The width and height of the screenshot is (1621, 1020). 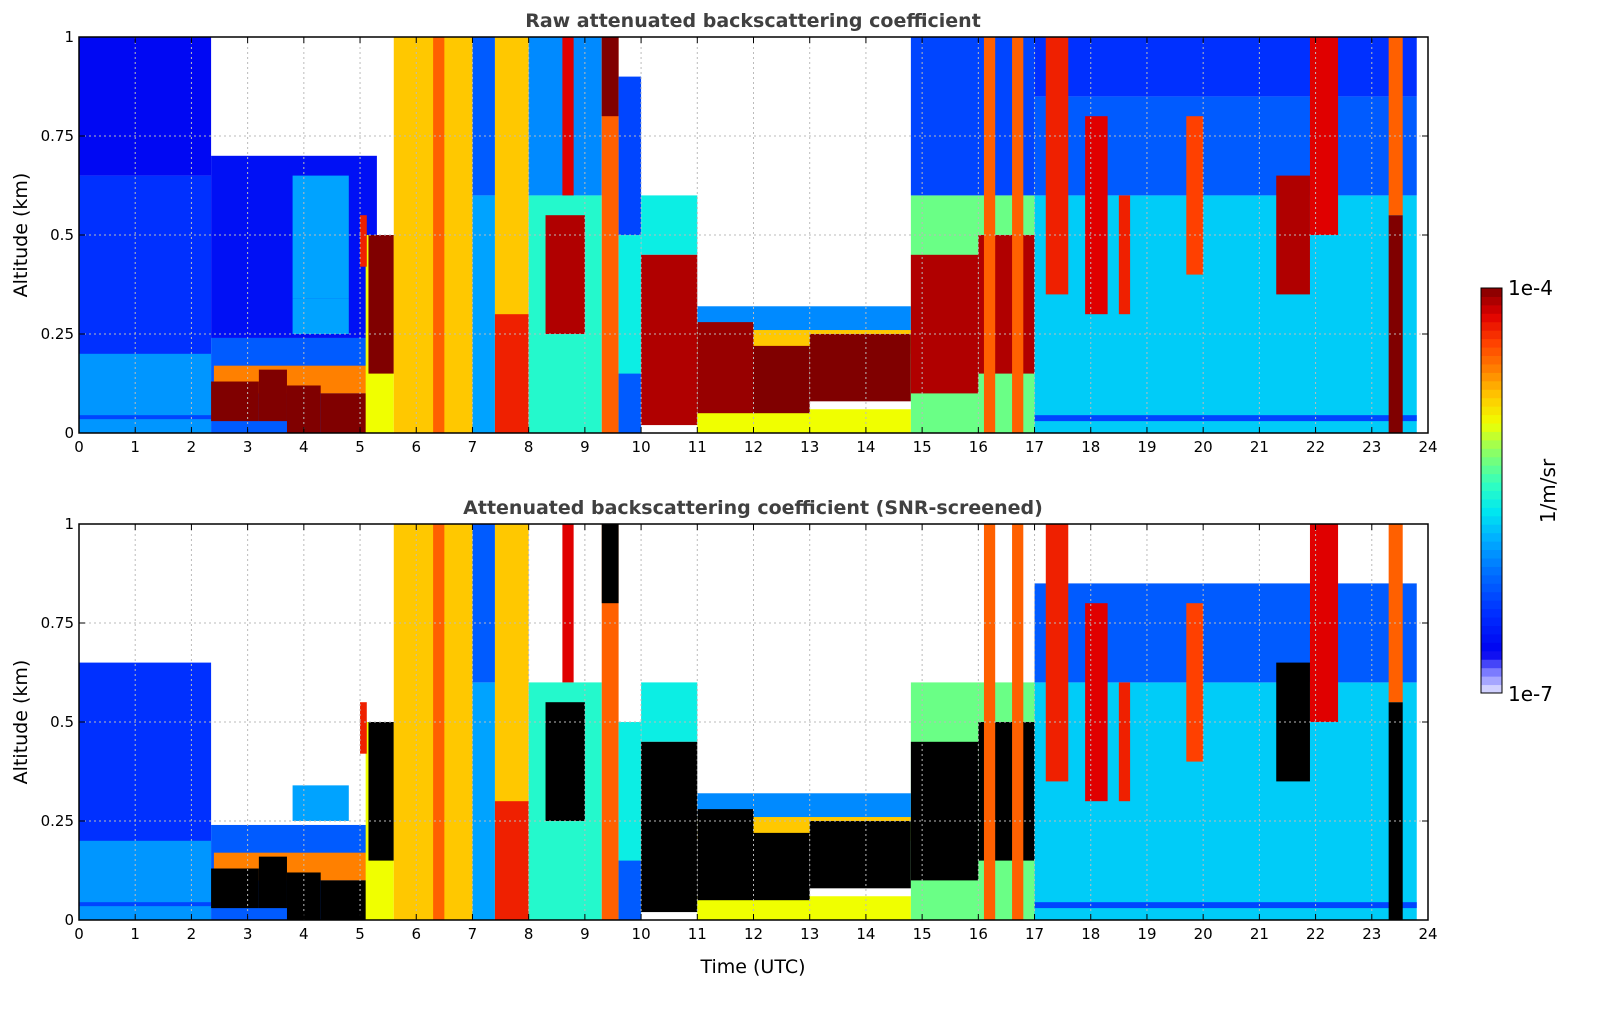 I want to click on x-tick-label: 24, so click(x=1427, y=447).